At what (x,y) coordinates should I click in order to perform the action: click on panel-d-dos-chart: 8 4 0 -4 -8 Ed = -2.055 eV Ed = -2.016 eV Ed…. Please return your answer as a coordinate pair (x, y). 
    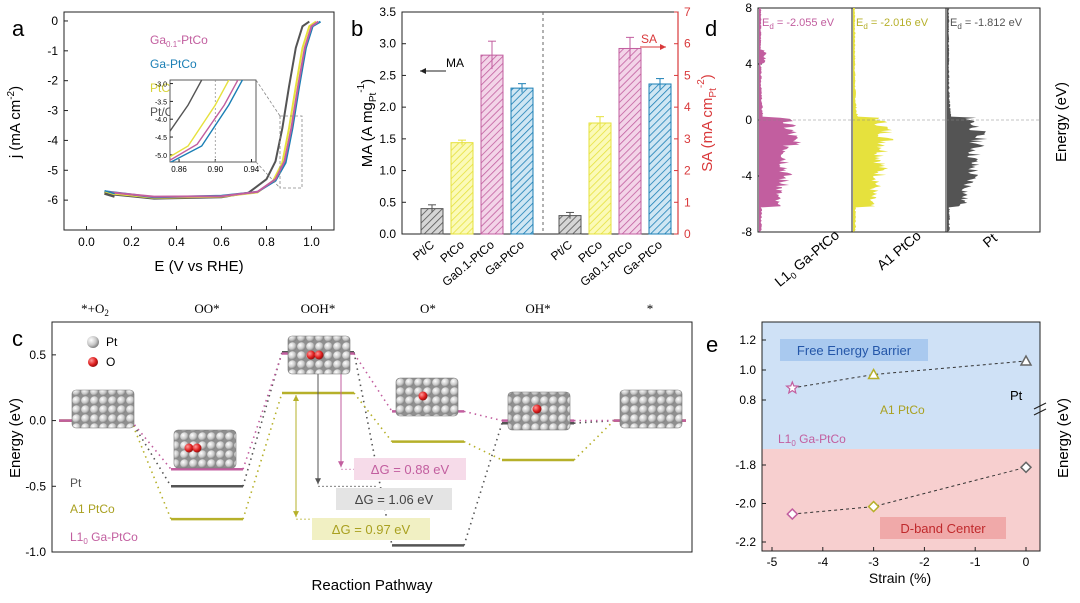
    Looking at the image, I should click on (905, 146).